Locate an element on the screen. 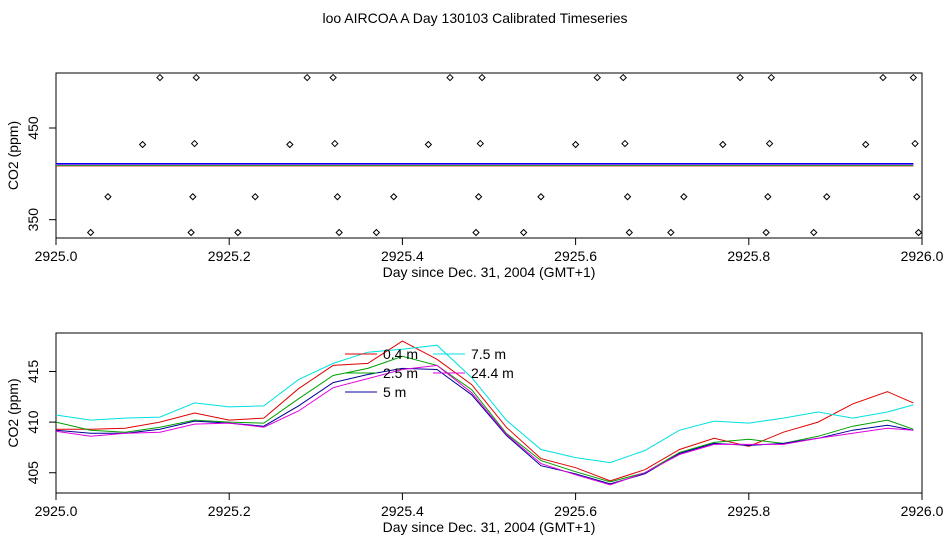 This screenshot has width=950, height=550. legend-label: 2.5 m is located at coordinates (400, 373).